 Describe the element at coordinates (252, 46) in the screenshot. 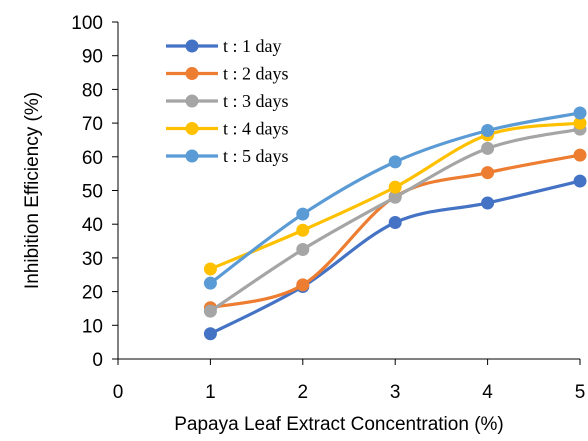

I see `legend-label: t : 1 day` at that location.